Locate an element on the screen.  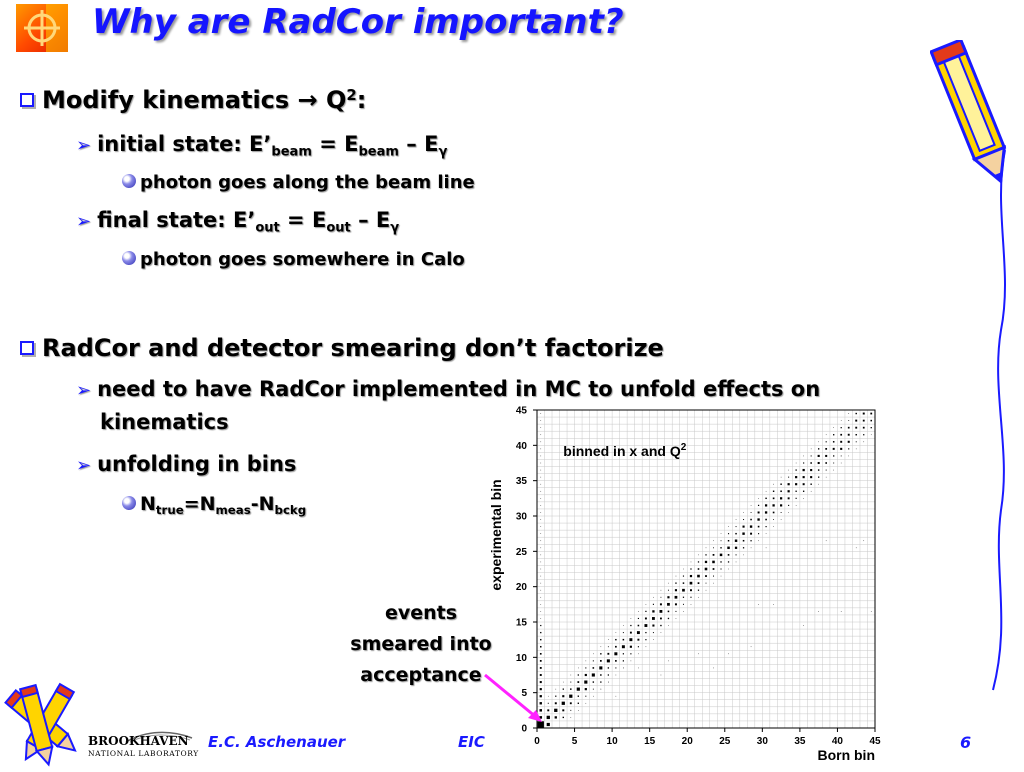
swirl-bullet-icon is located at coordinates (129, 181).